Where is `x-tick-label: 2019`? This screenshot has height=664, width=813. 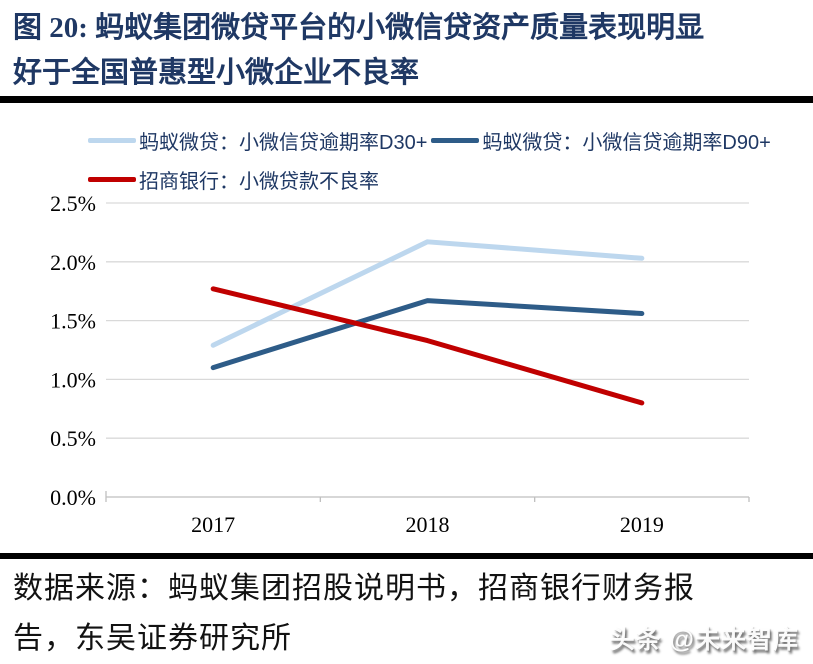
x-tick-label: 2019 is located at coordinates (642, 524).